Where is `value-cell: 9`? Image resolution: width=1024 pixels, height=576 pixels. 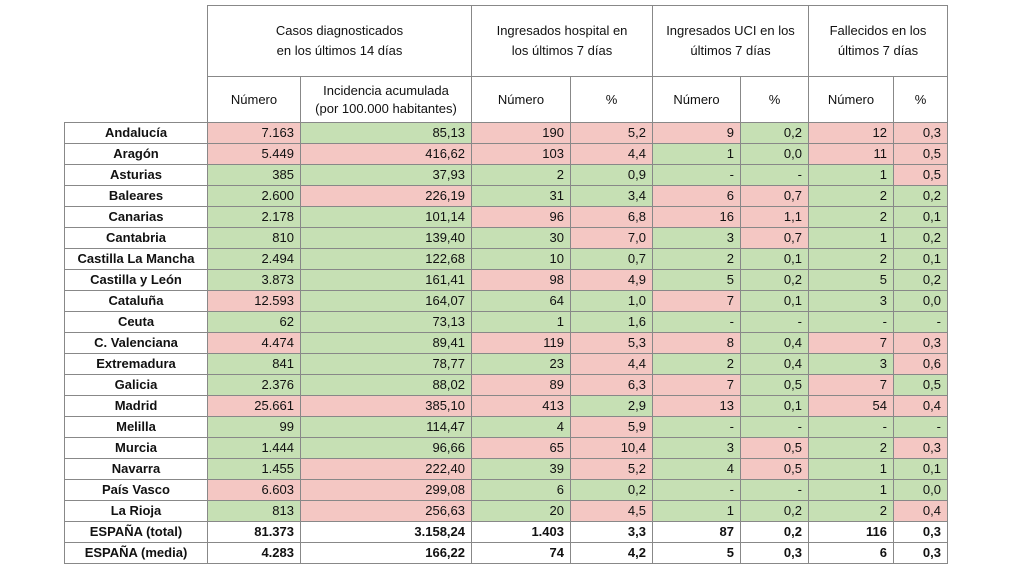 value-cell: 9 is located at coordinates (696, 133).